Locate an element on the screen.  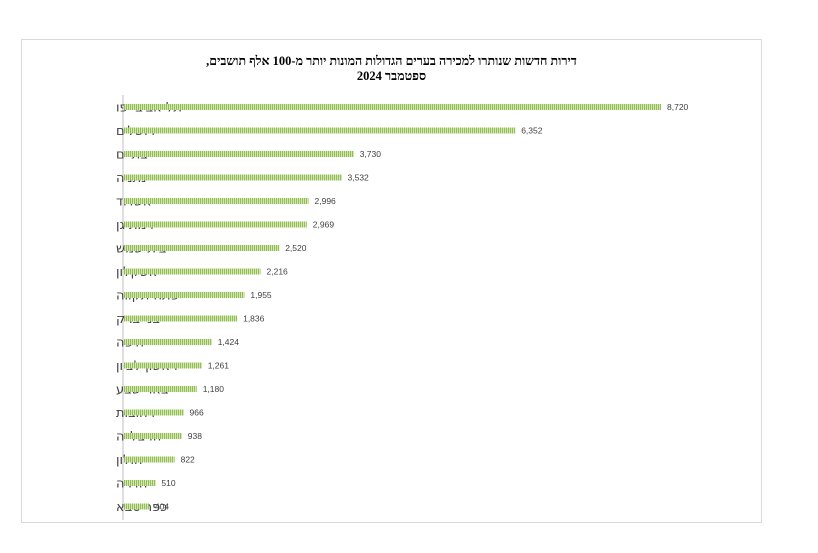
data-label: 6,352 is located at coordinates (532, 131).